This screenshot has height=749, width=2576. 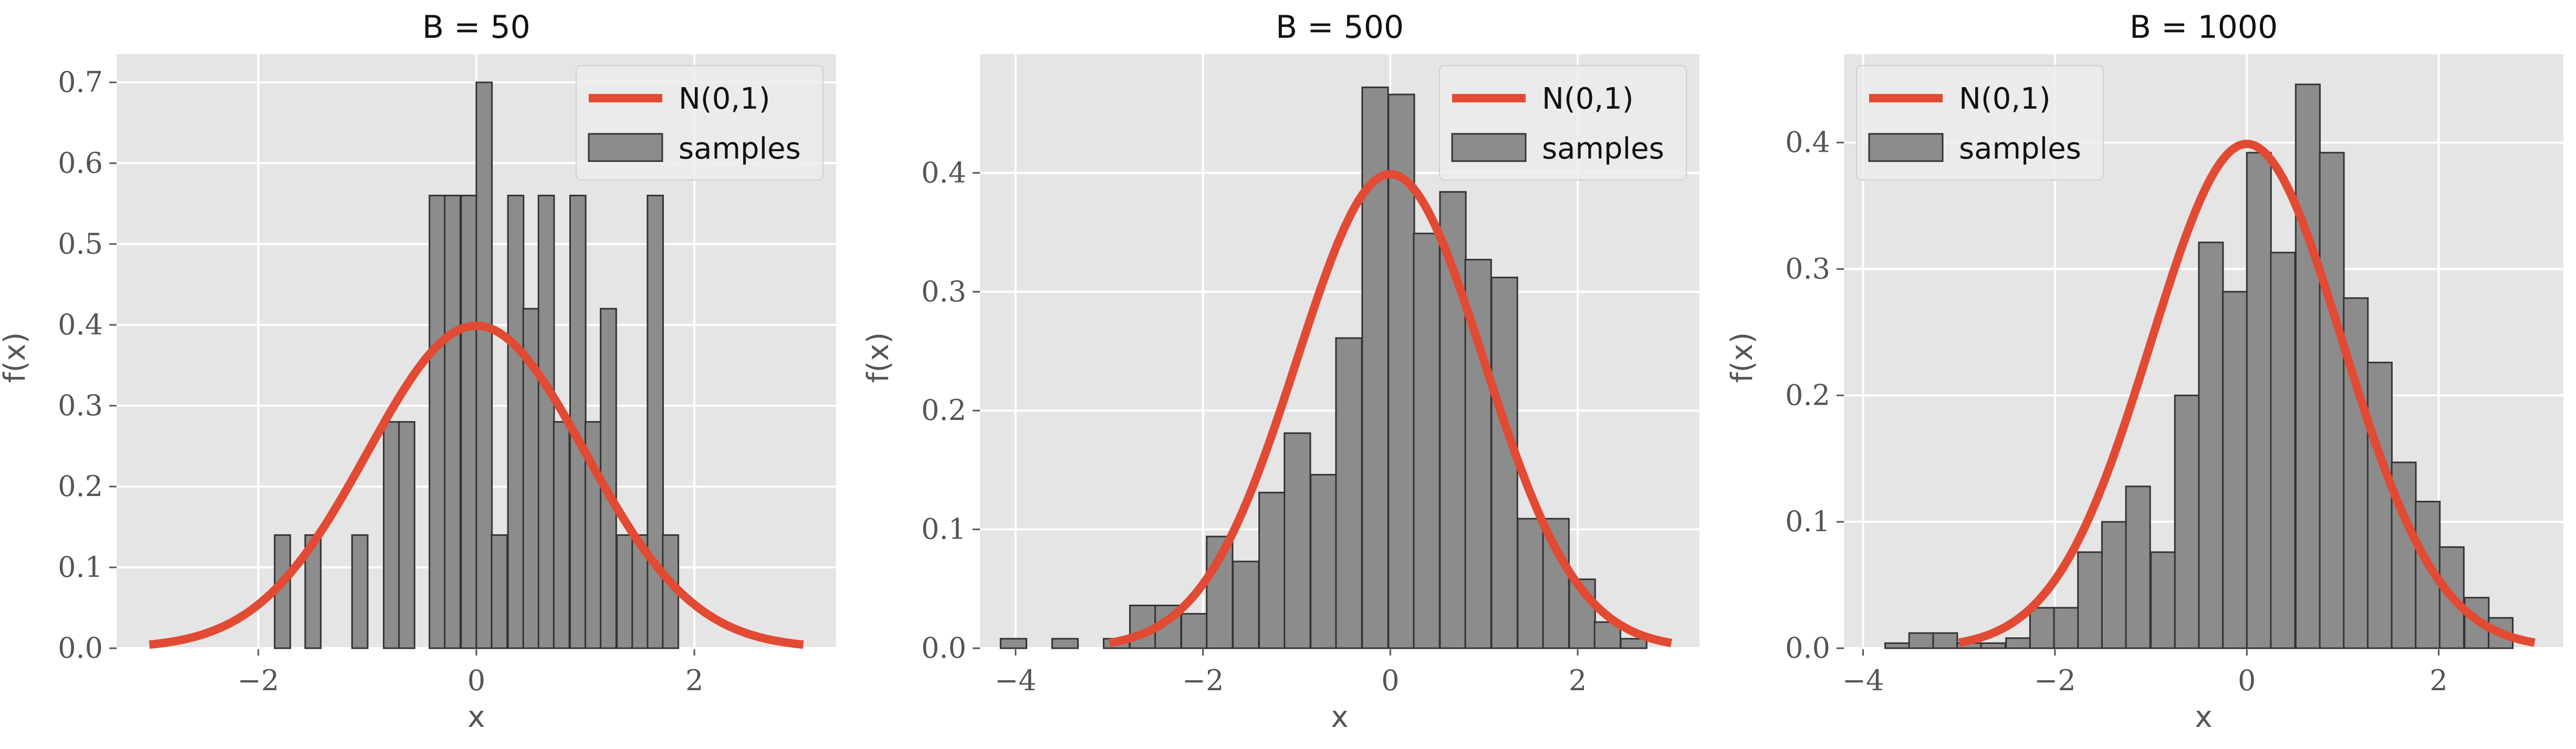 I want to click on chart-title: B = 1000, so click(x=2204, y=27).